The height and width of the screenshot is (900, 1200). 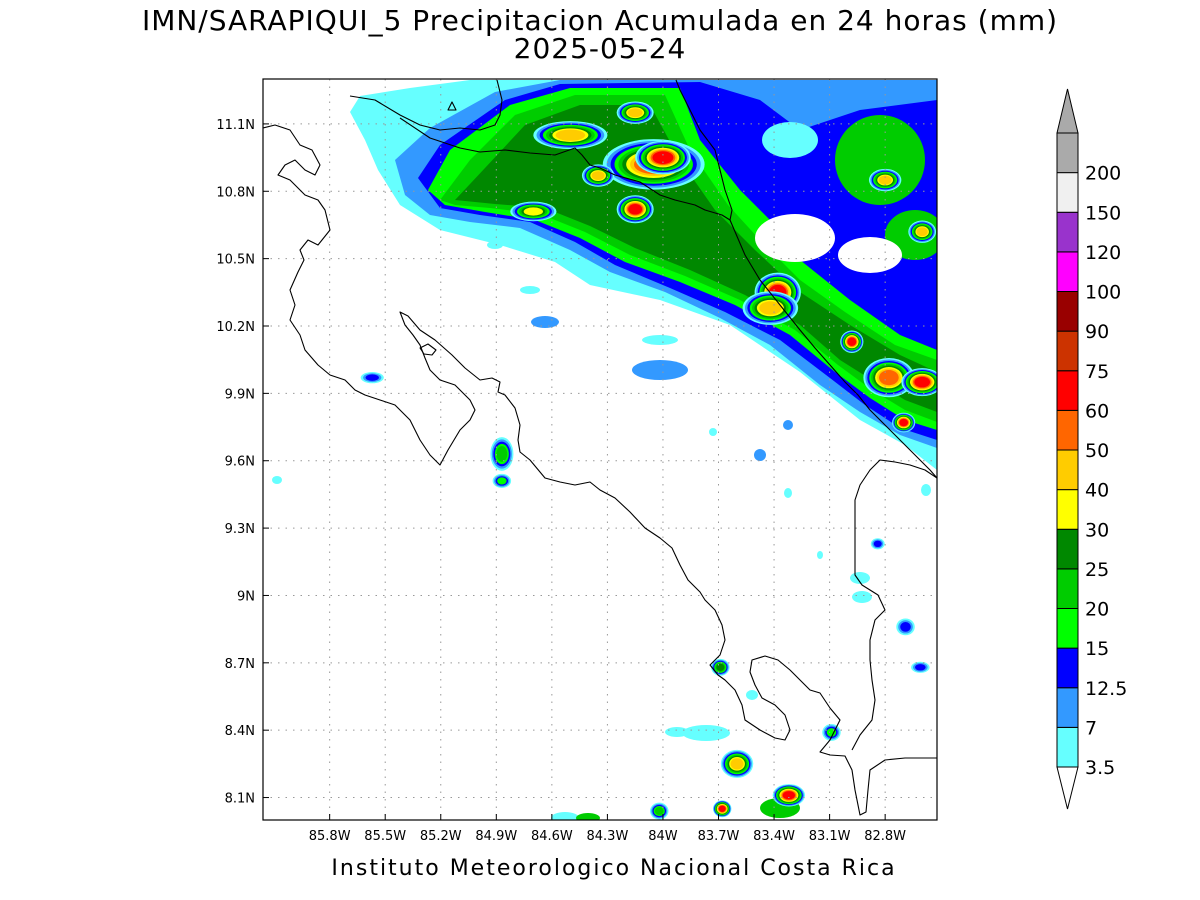 What do you see at coordinates (240, 799) in the screenshot?
I see `y-tick-label: 8.1N` at bounding box center [240, 799].